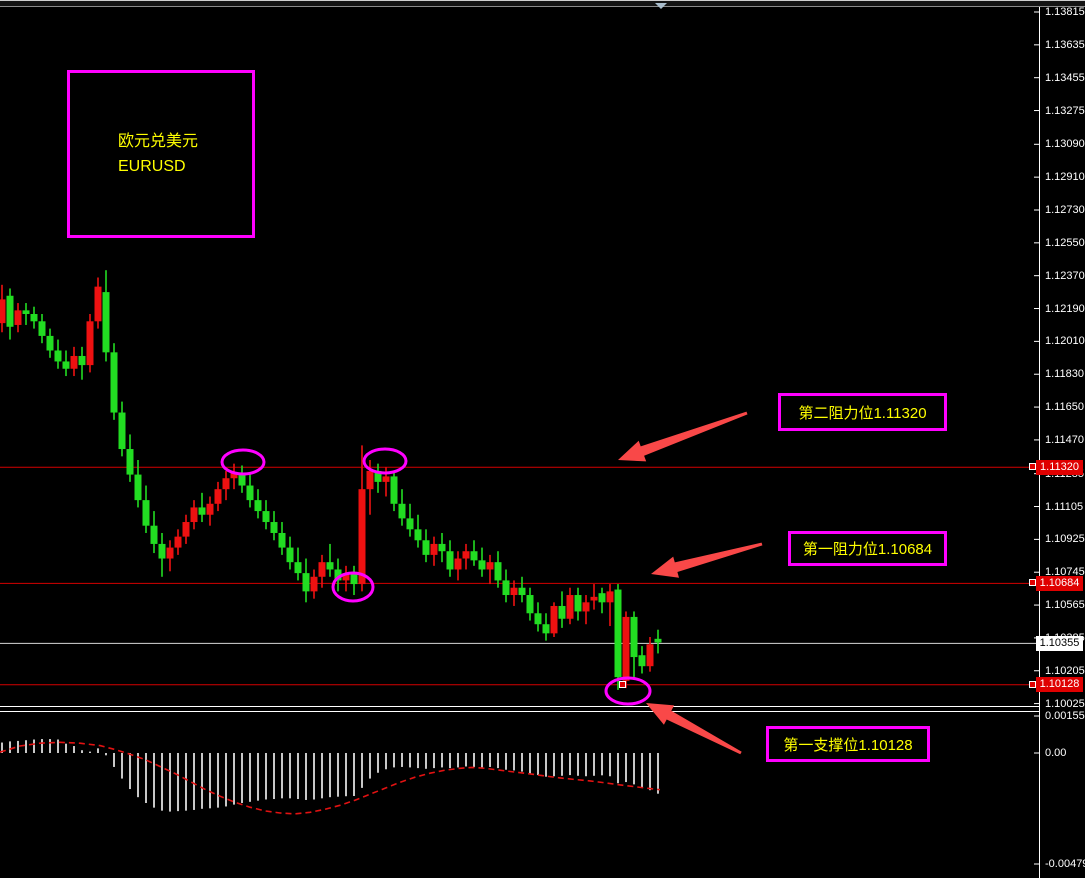  Describe the element at coordinates (1064, 506) in the screenshot. I see `price-tick-label: 1.11105` at that location.